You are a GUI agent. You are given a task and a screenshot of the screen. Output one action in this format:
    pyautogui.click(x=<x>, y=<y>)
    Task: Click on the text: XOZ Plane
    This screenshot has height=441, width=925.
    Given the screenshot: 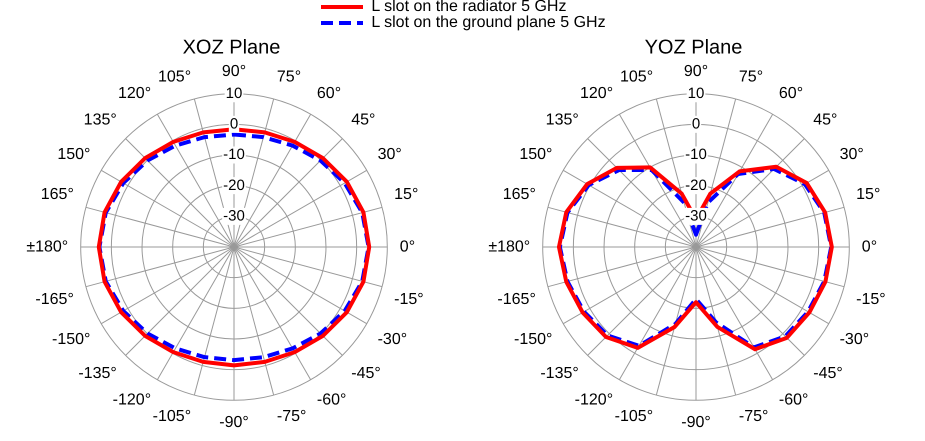 What is the action you would take?
    pyautogui.click(x=231, y=47)
    